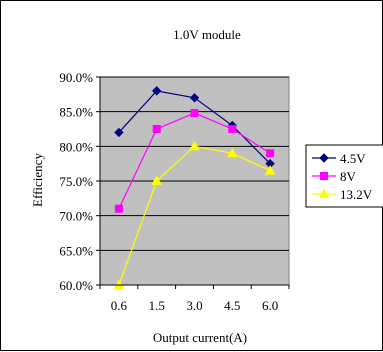 Image resolution: width=383 pixels, height=352 pixels. Describe the element at coordinates (76, 181) in the screenshot. I see `y-tick-label: 75.0%` at that location.